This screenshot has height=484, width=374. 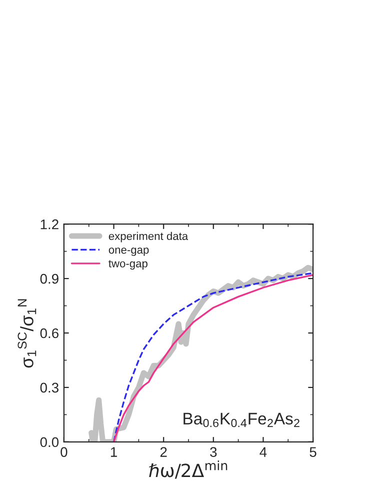 What do you see at coordinates (64, 452) in the screenshot?
I see `x-tick-label: 0` at bounding box center [64, 452].